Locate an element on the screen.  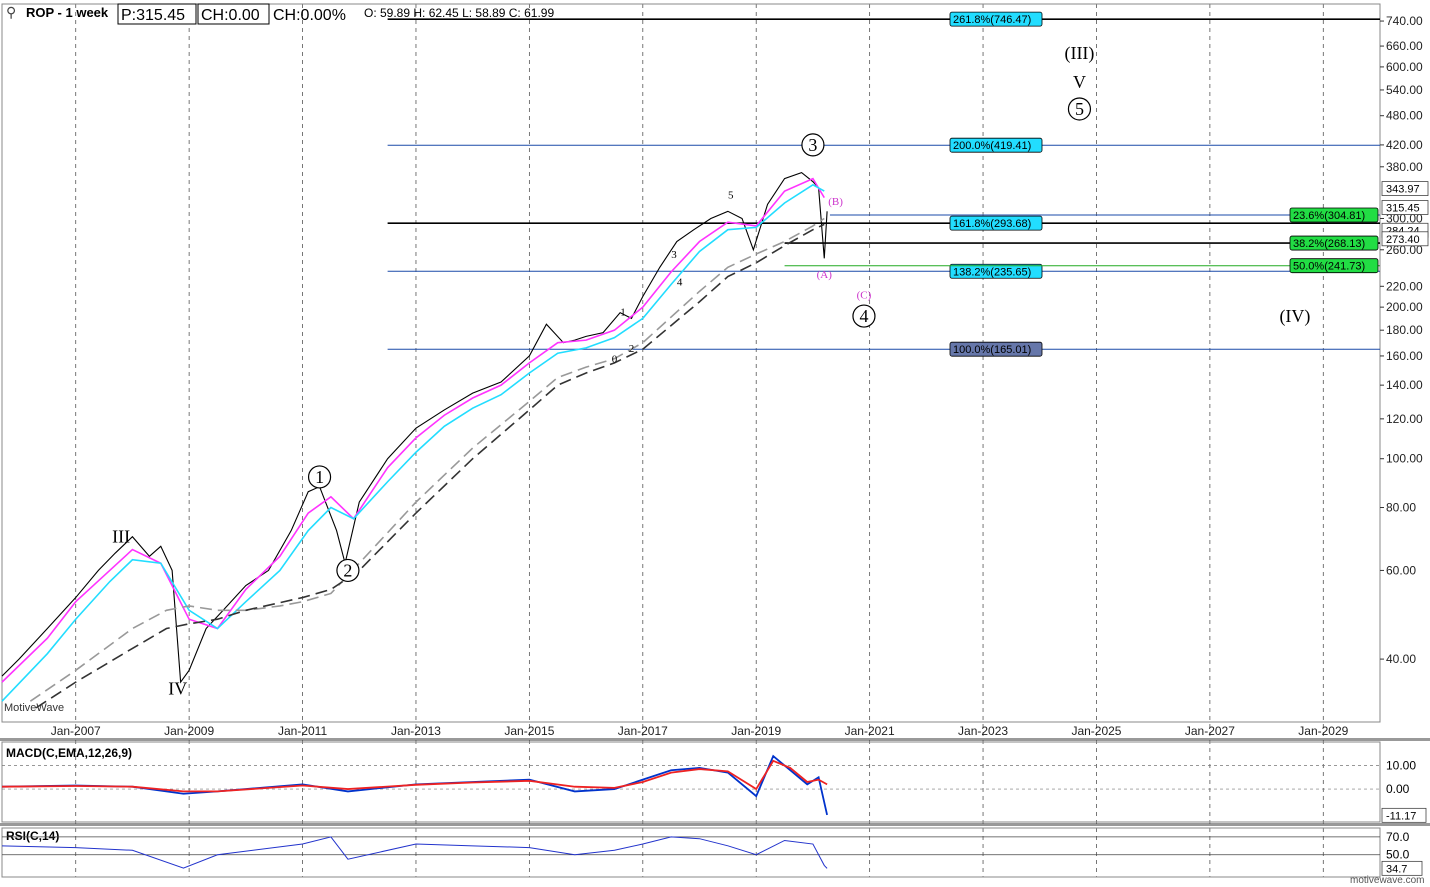
rsi-tick-label: 50.0 is located at coordinates (1398, 855).